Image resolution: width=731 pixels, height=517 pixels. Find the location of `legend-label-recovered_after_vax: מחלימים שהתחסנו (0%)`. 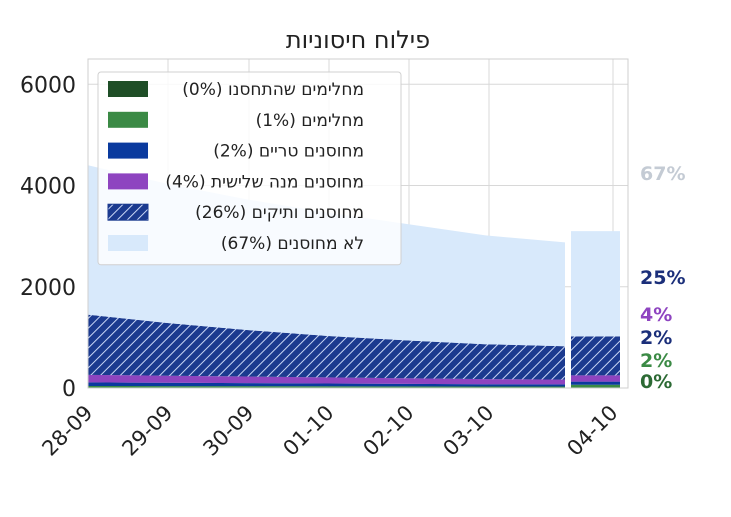

legend-label-recovered_after_vax: מחלימים שהתחסנו (0%) is located at coordinates (273, 90).